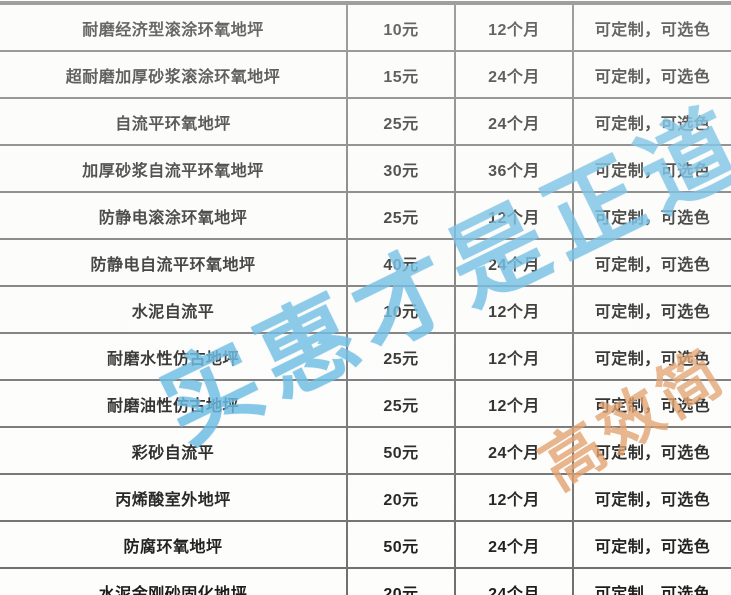 This screenshot has width=731, height=595. I want to click on cell-name: 超耐磨加厚砂浆滚涂环氧地坪, so click(173, 74).